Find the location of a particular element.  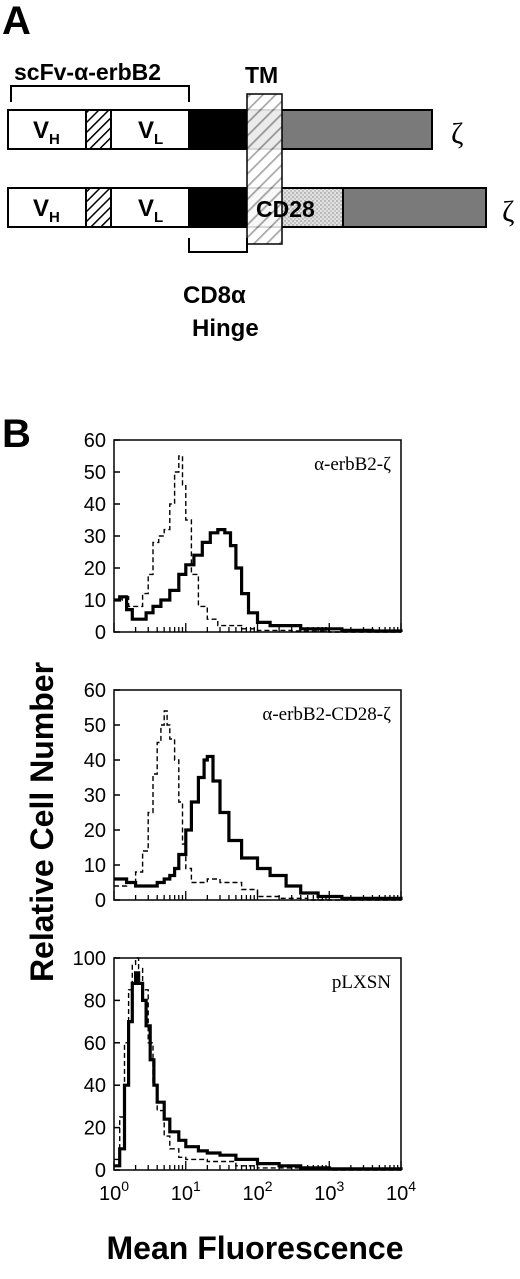

vl-label-1: VL is located at coordinates (150, 132).